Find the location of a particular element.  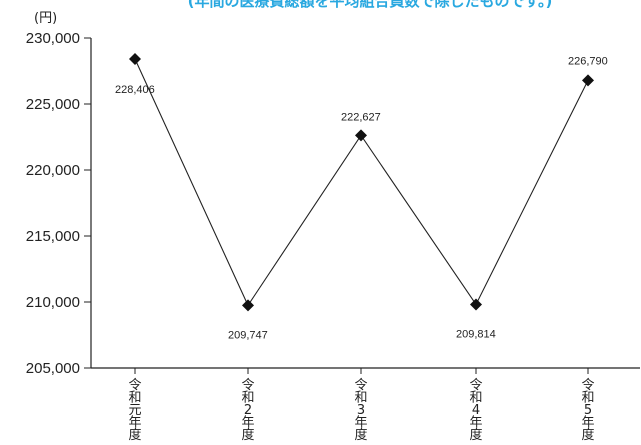

y-tick-label: 205,000 is located at coordinates (53, 368).